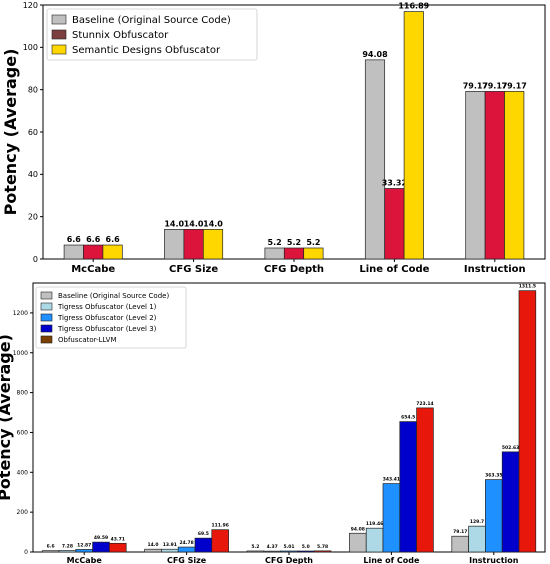 This screenshot has width=550, height=564. What do you see at coordinates (33, 216) in the screenshot?
I see `y-tick-label: 20` at bounding box center [33, 216].